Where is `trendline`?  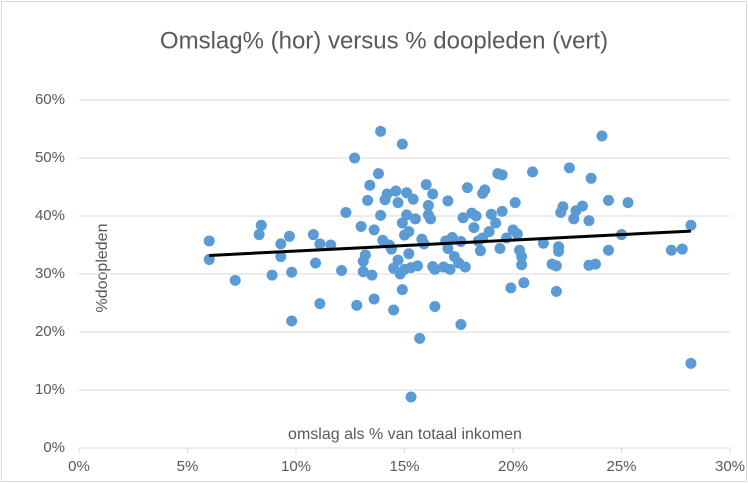 trendline is located at coordinates (450, 243).